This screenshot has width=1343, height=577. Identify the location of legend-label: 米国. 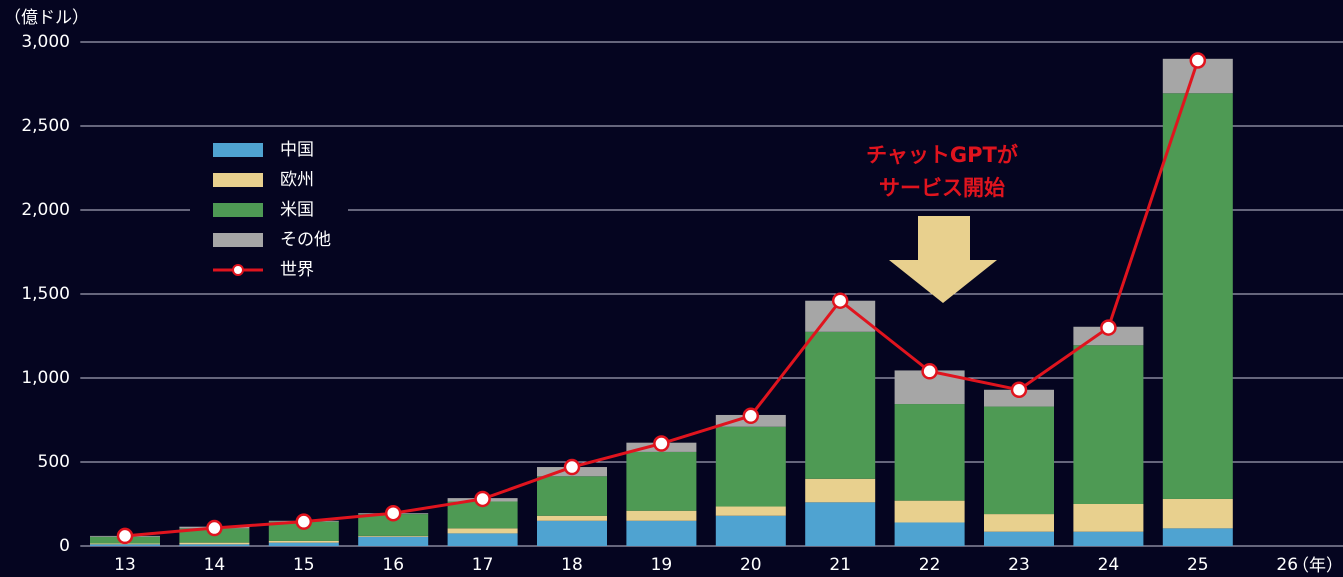
(297, 210).